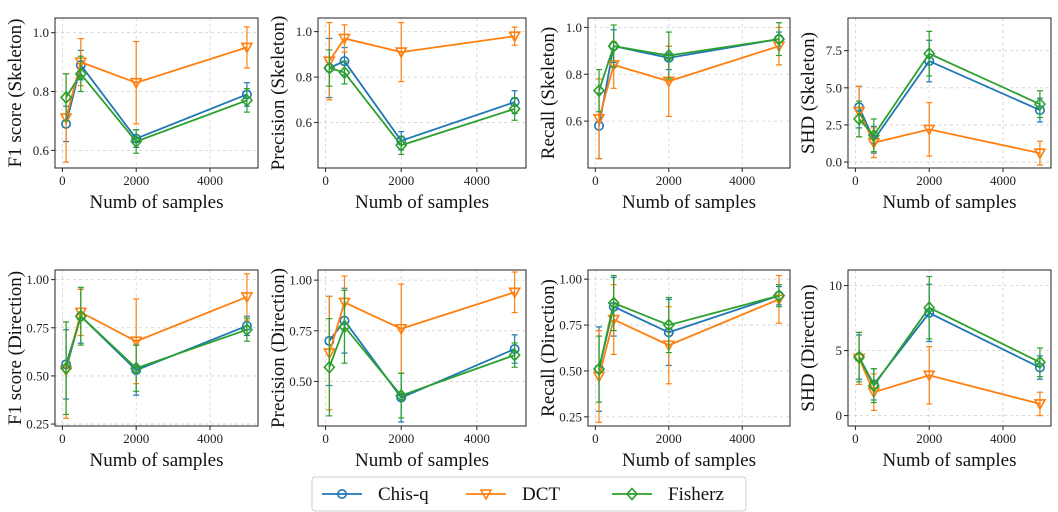  I want to click on y-tick-label: 0.0, so click(834, 162).